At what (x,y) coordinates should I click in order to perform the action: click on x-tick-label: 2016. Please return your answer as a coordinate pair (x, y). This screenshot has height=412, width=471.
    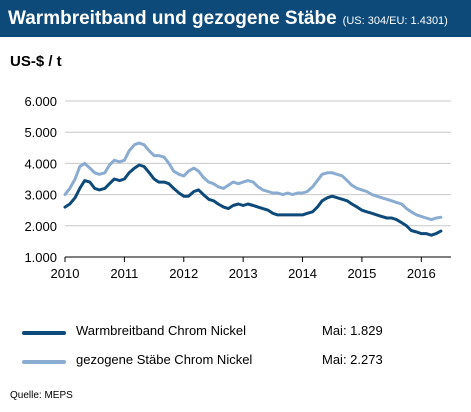
    Looking at the image, I should click on (421, 273).